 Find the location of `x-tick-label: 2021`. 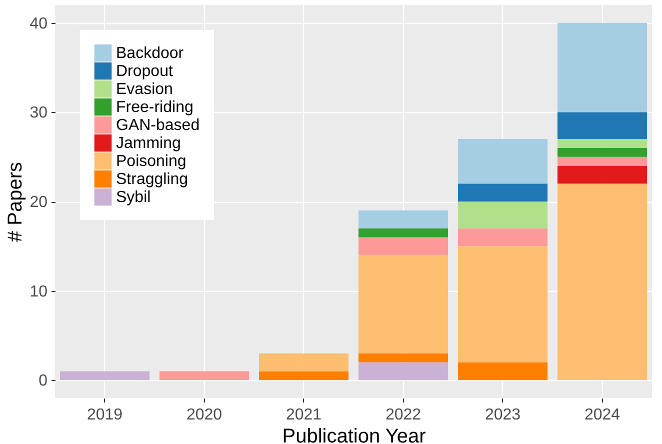

x-tick-label: 2021 is located at coordinates (304, 415).